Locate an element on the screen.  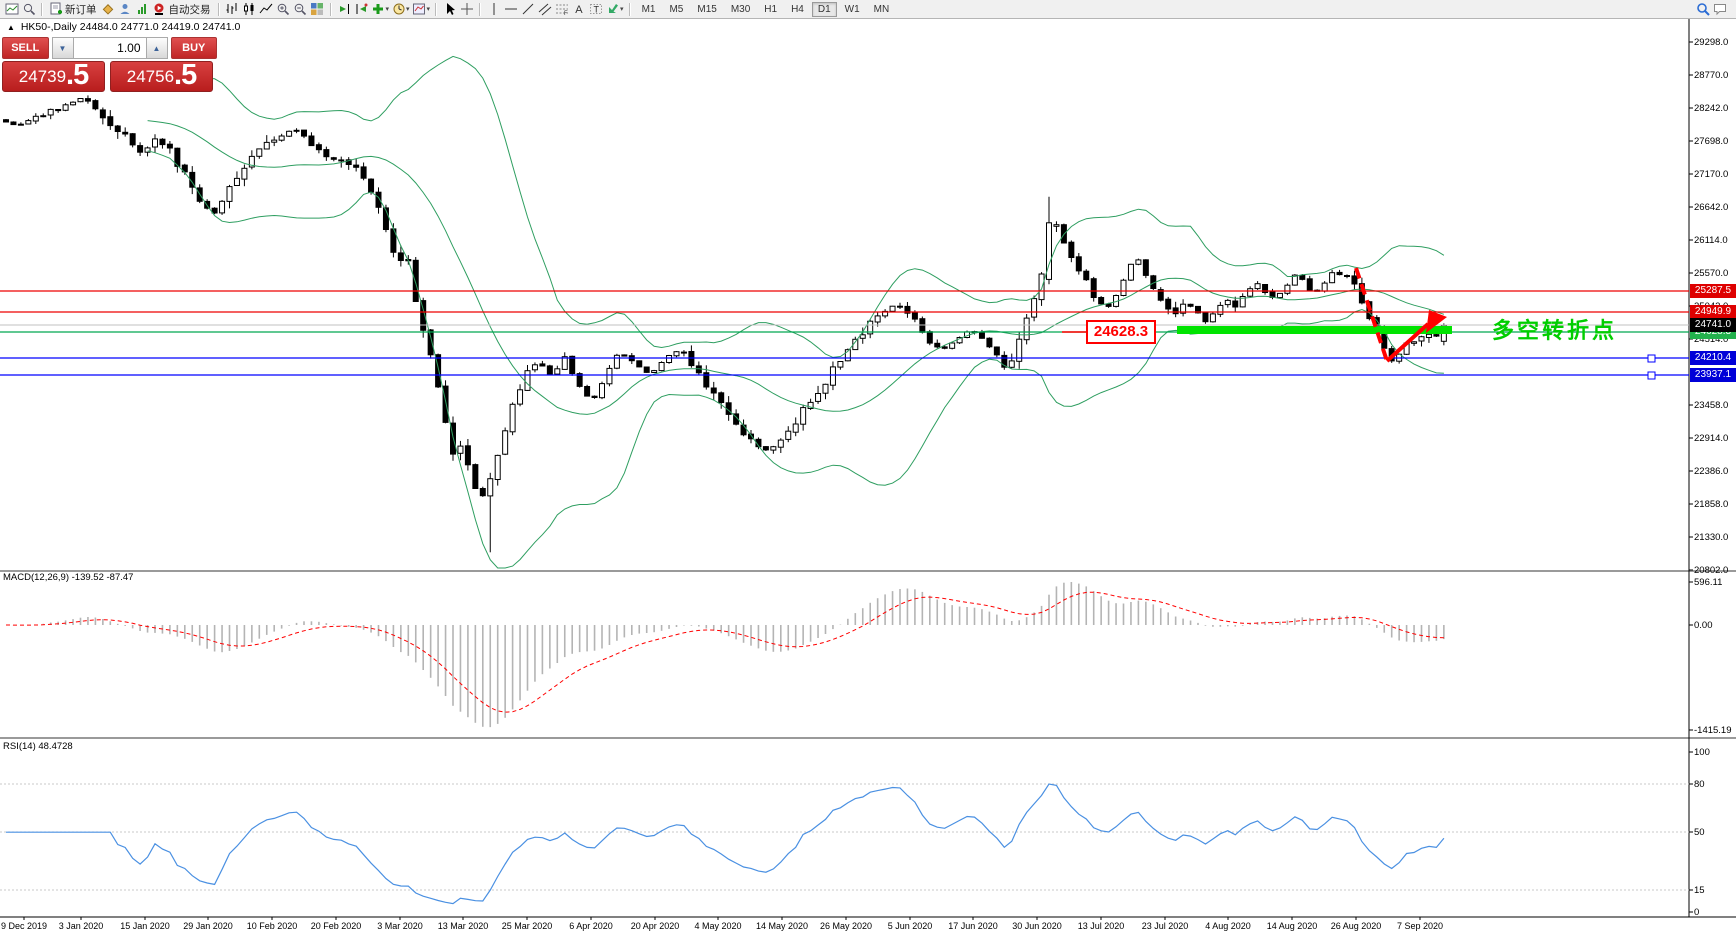
zoom-out-icon is located at coordinates (300, 9).